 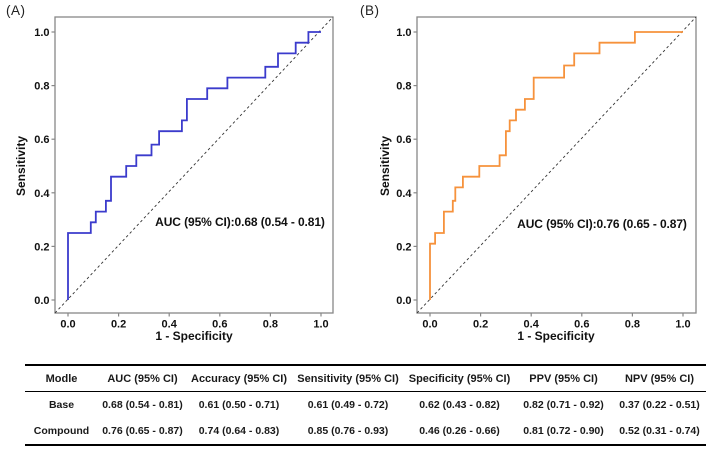 What do you see at coordinates (239, 405) in the screenshot?
I see `cell-accuracy: 0.61 (0.50 - 0.71)` at bounding box center [239, 405].